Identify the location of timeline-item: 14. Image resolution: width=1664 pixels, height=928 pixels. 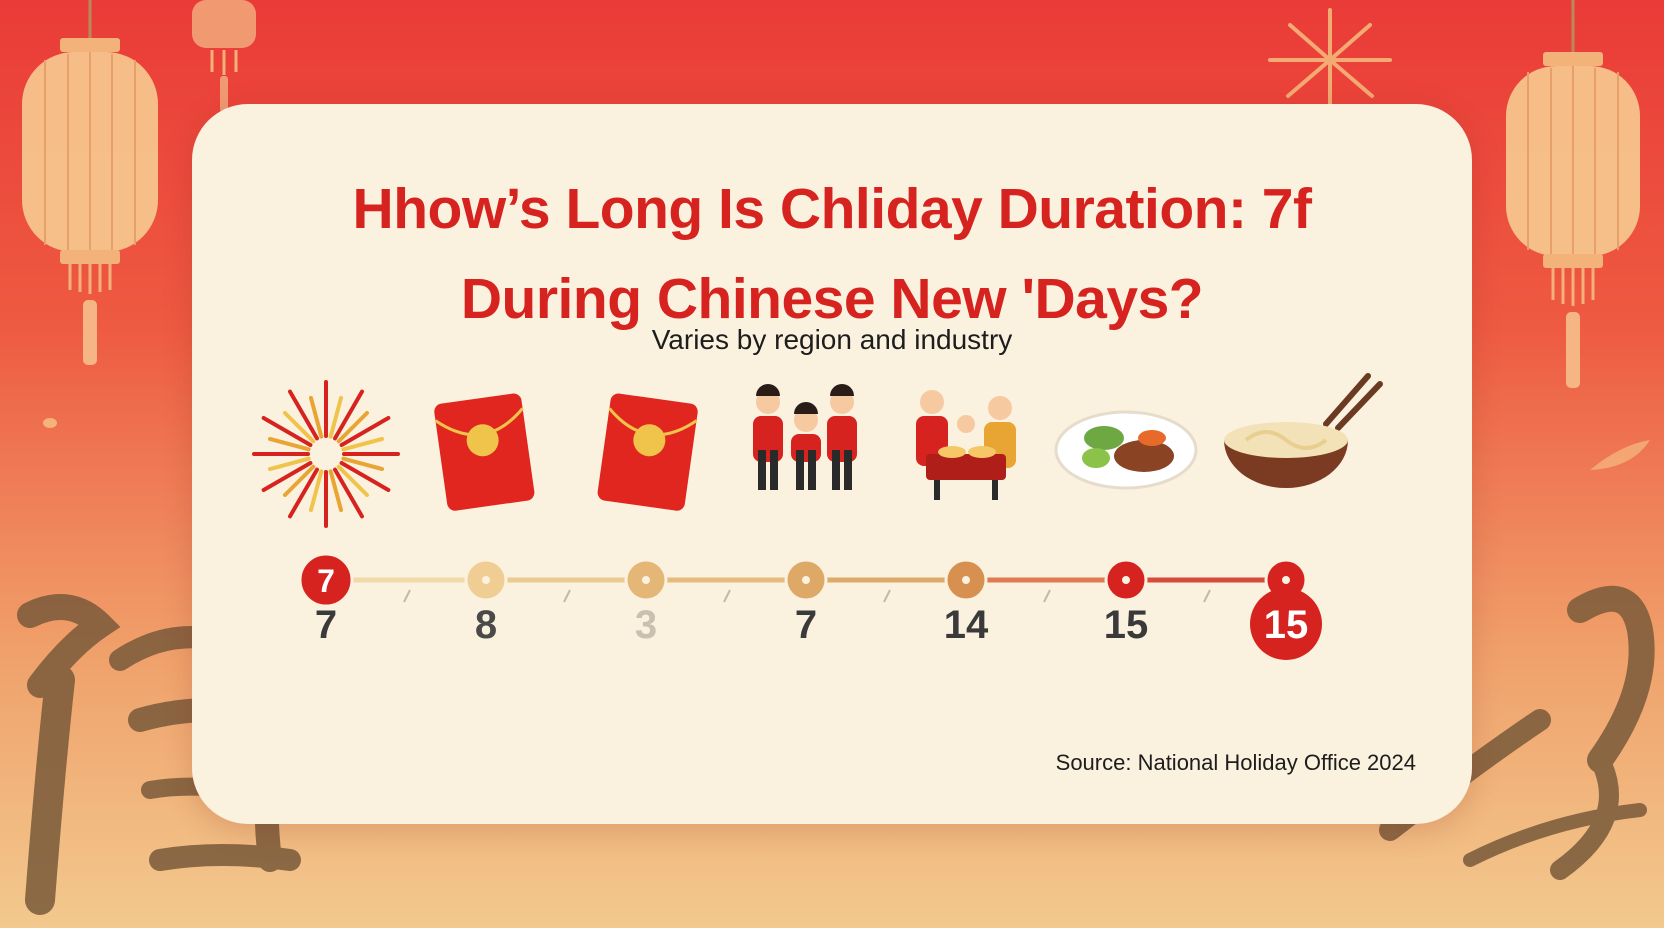
(966, 518).